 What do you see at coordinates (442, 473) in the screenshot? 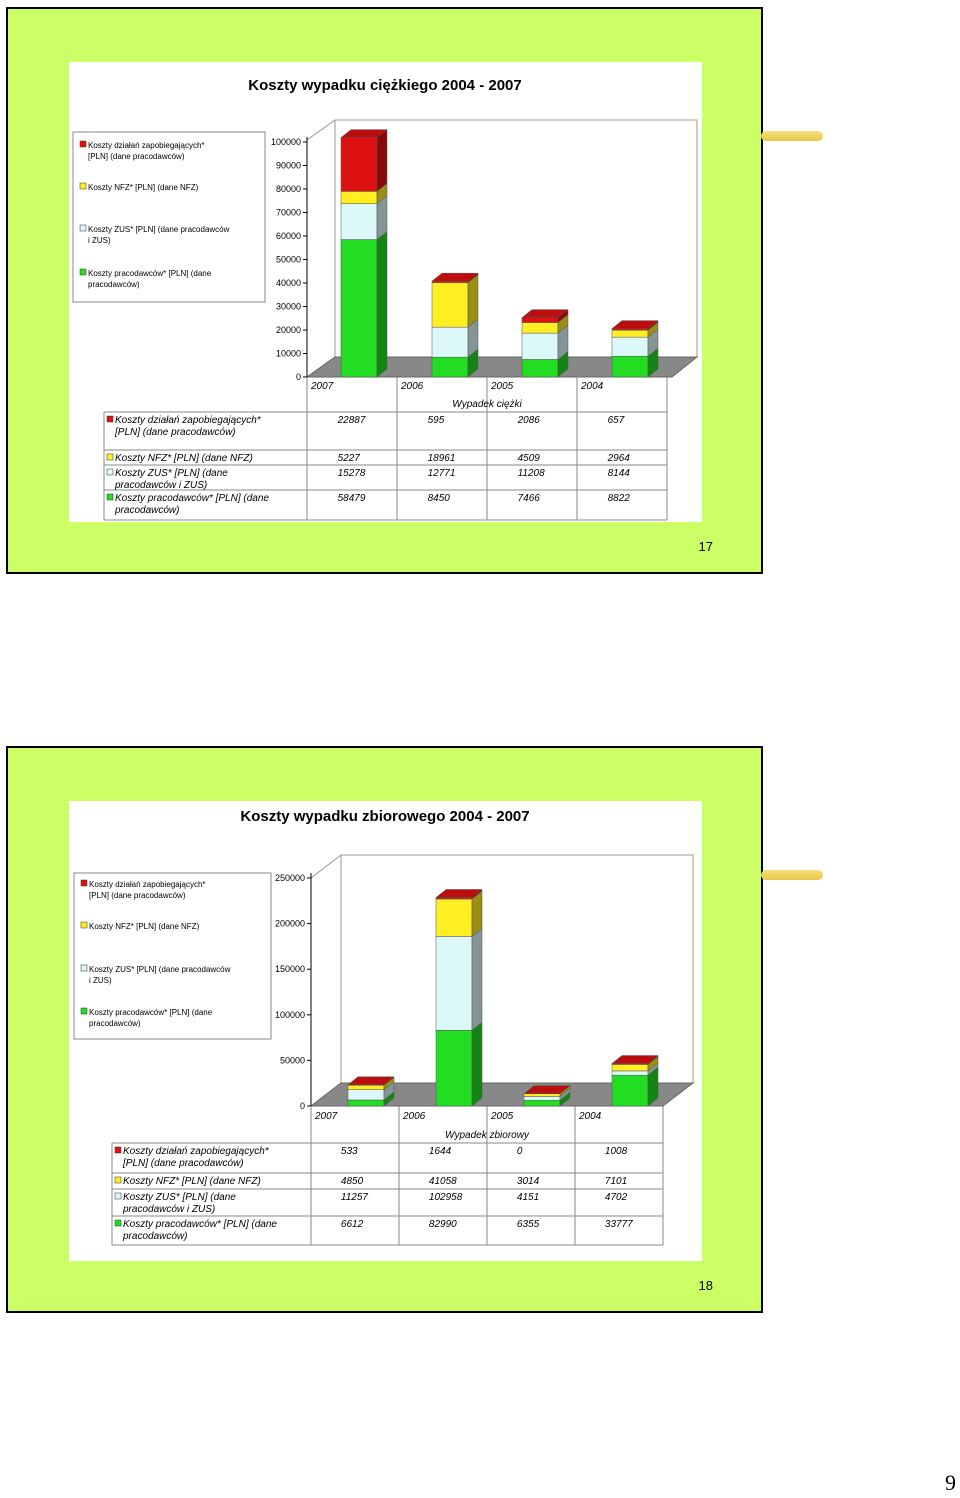
I see `table-cell-value: 12771` at bounding box center [442, 473].